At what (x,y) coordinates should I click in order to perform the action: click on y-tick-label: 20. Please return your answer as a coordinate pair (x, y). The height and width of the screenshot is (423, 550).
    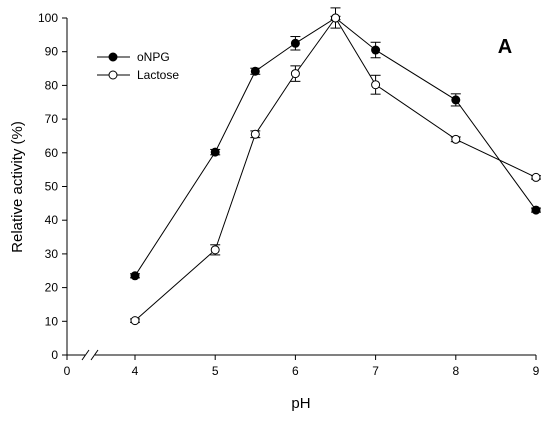
    Looking at the image, I should click on (52, 288).